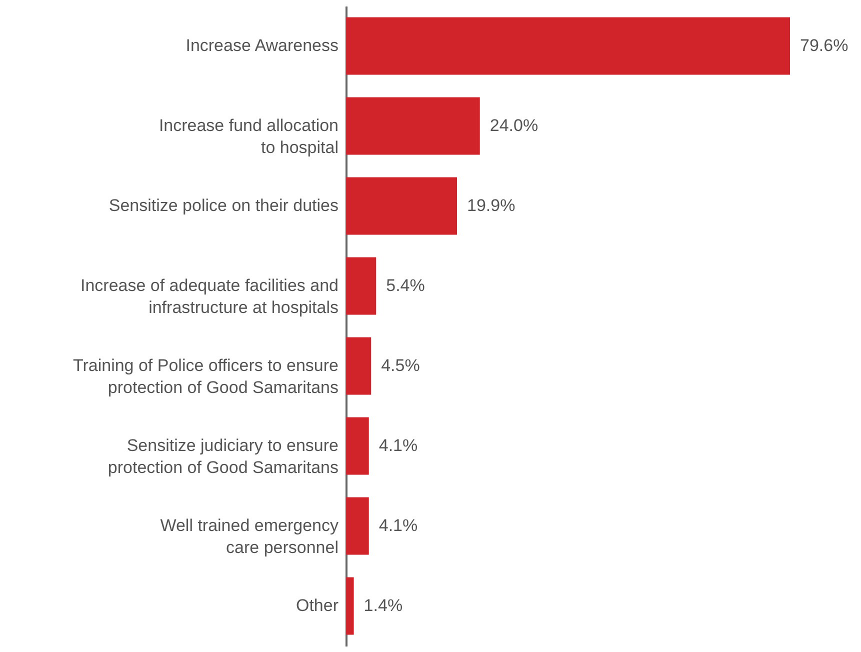 This screenshot has width=861, height=652. What do you see at coordinates (400, 365) in the screenshot?
I see `data-label: 4.5%` at bounding box center [400, 365].